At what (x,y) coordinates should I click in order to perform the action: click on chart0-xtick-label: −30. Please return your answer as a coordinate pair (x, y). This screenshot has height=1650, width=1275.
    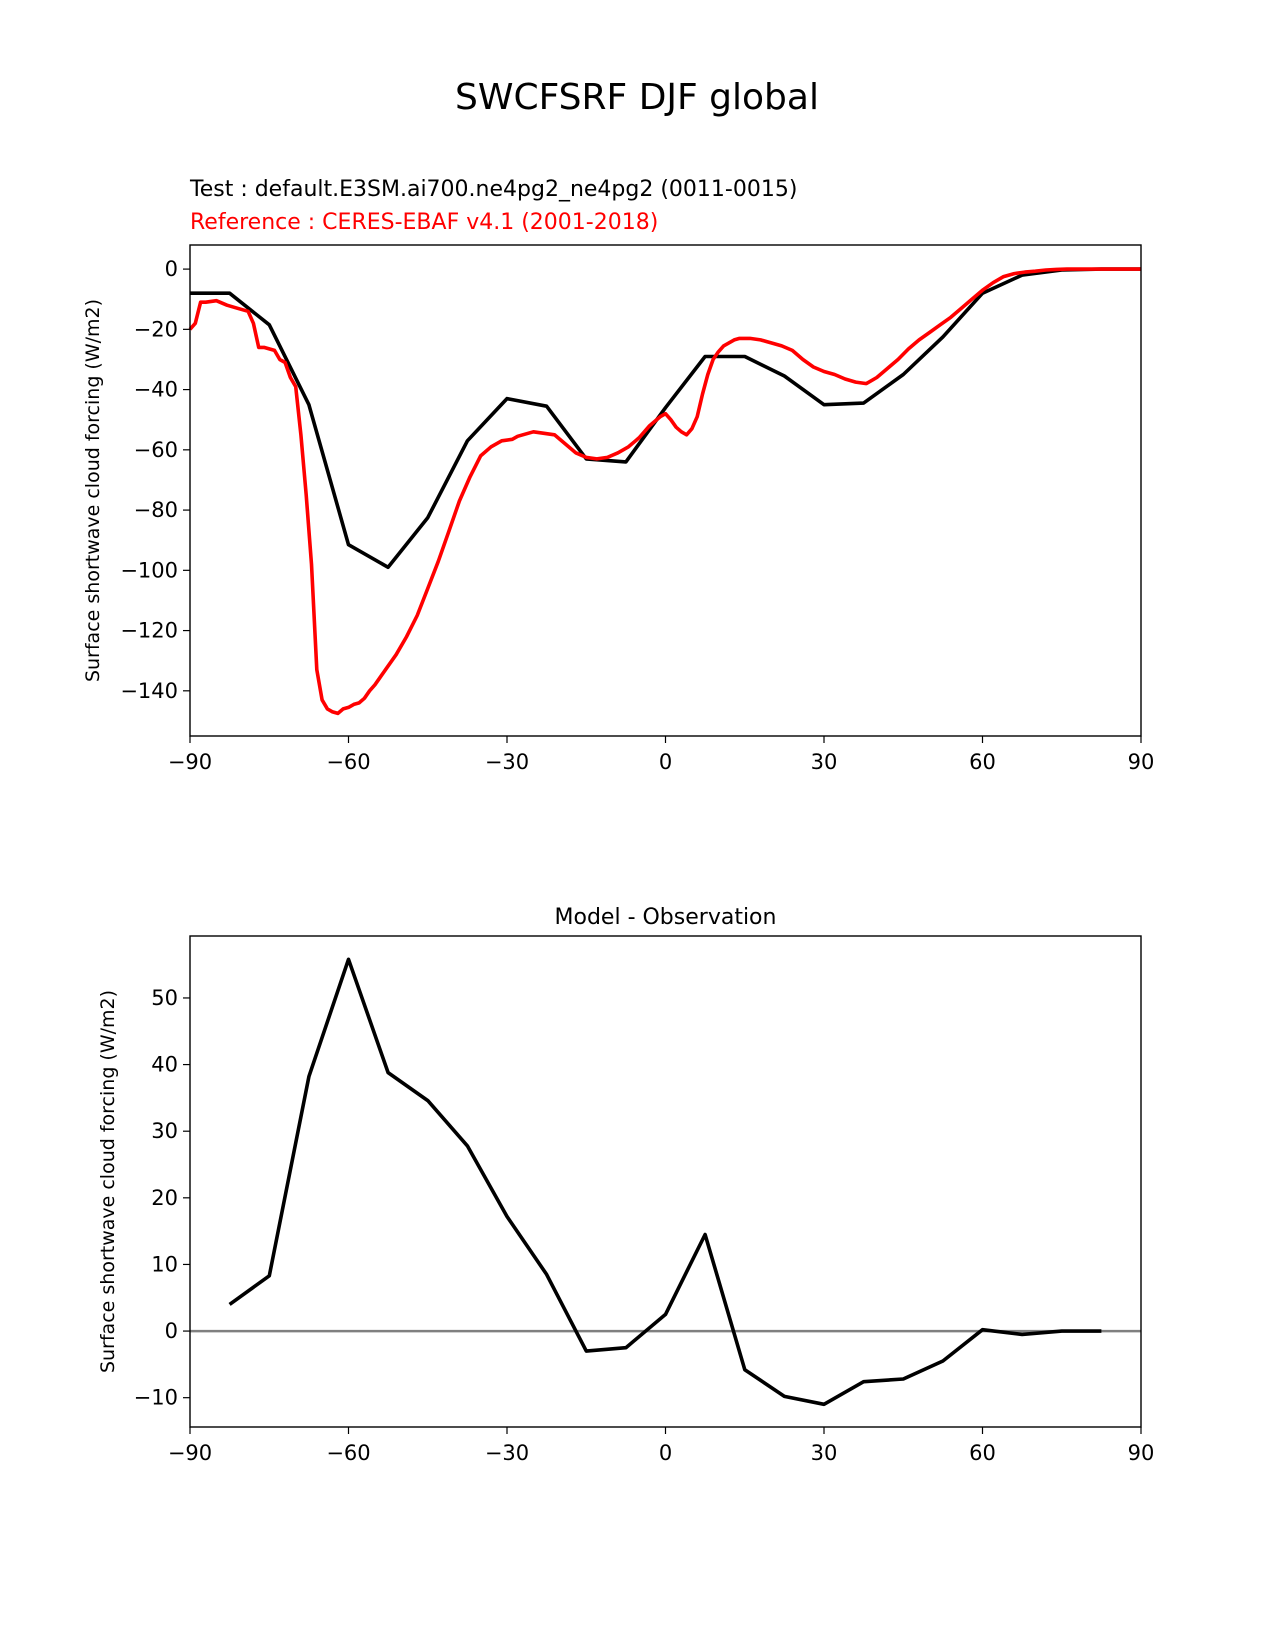
    Looking at the image, I should click on (507, 762).